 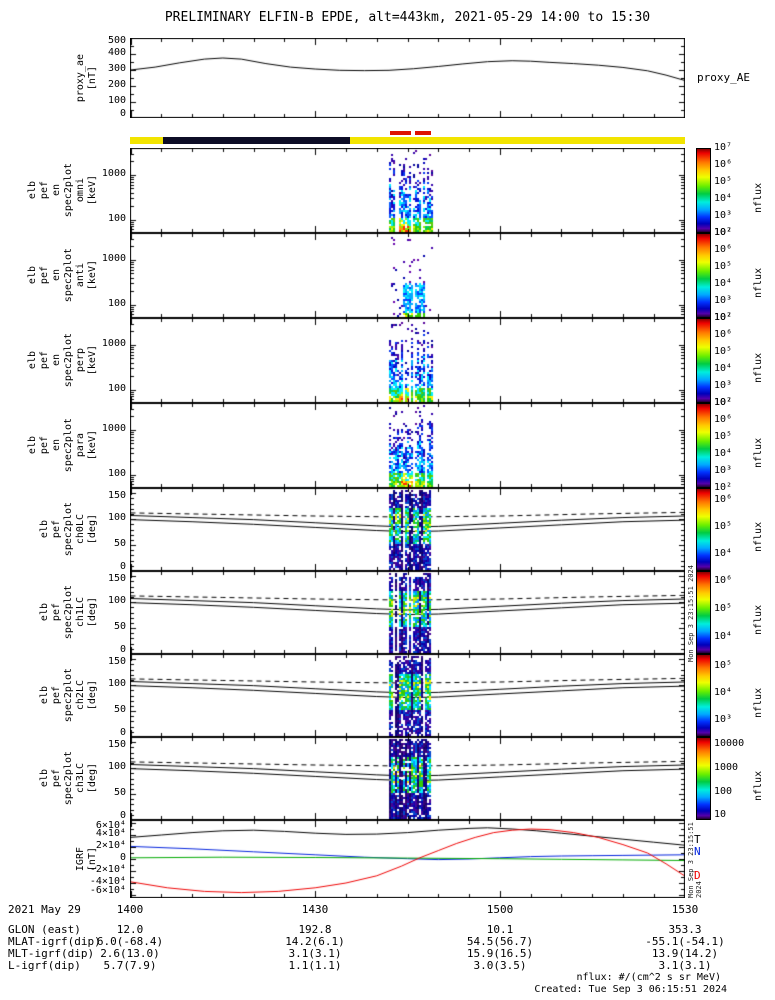 What do you see at coordinates (500, 953) in the screenshot?
I see `var-row-value: 15.9(16.5)` at bounding box center [500, 953].